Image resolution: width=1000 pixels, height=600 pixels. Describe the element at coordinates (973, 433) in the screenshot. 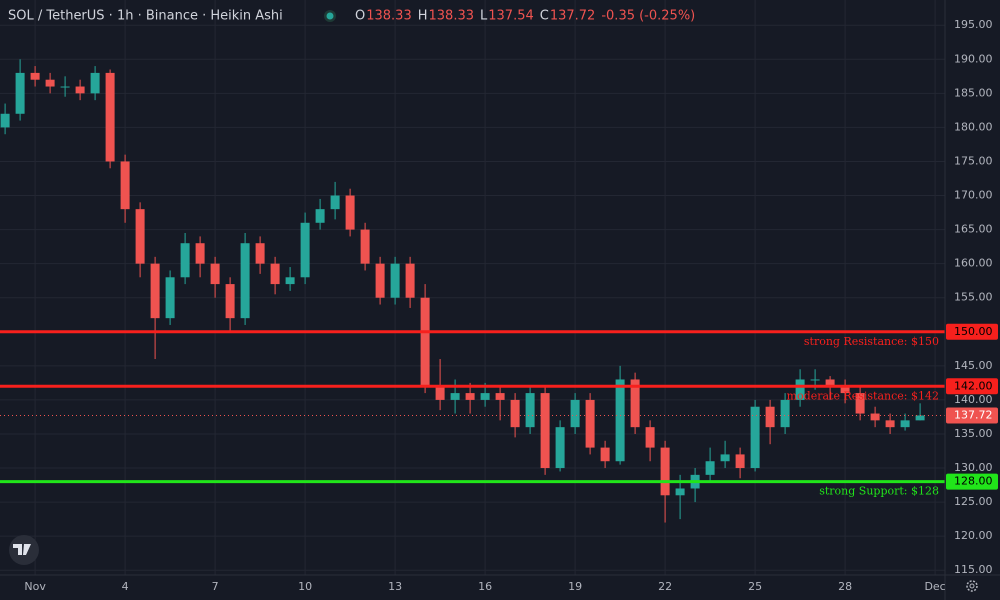

I see `y-tick-label: 135.00` at that location.